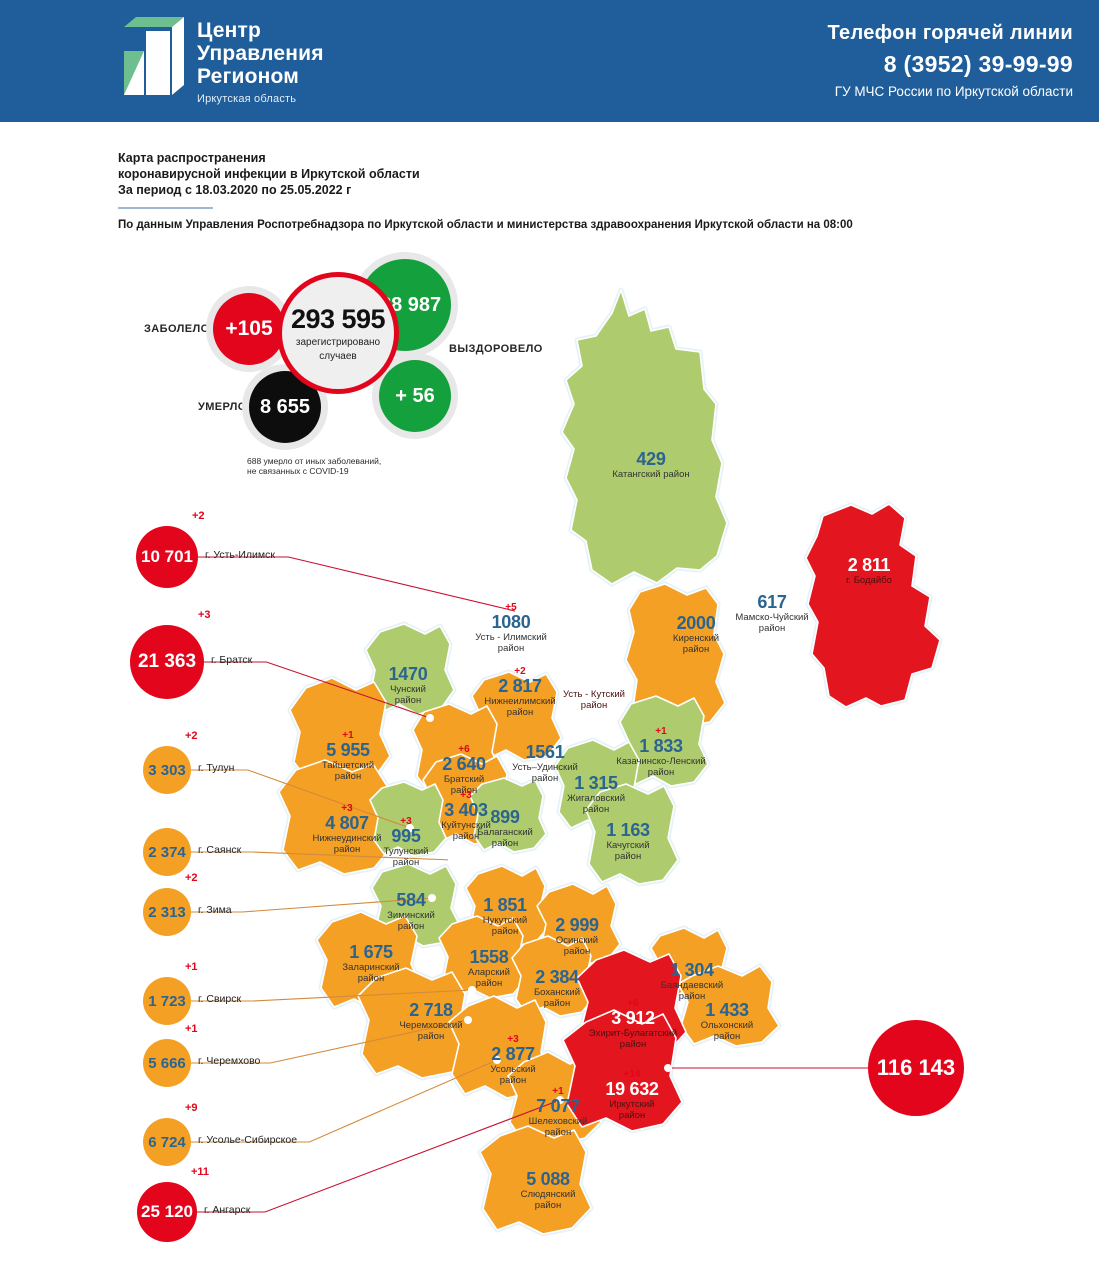 Image resolution: width=1099 pixels, height=1280 pixels. What do you see at coordinates (229, 1061) in the screenshot?
I see `city-name-cheremkhovo: г. Черемхово` at bounding box center [229, 1061].